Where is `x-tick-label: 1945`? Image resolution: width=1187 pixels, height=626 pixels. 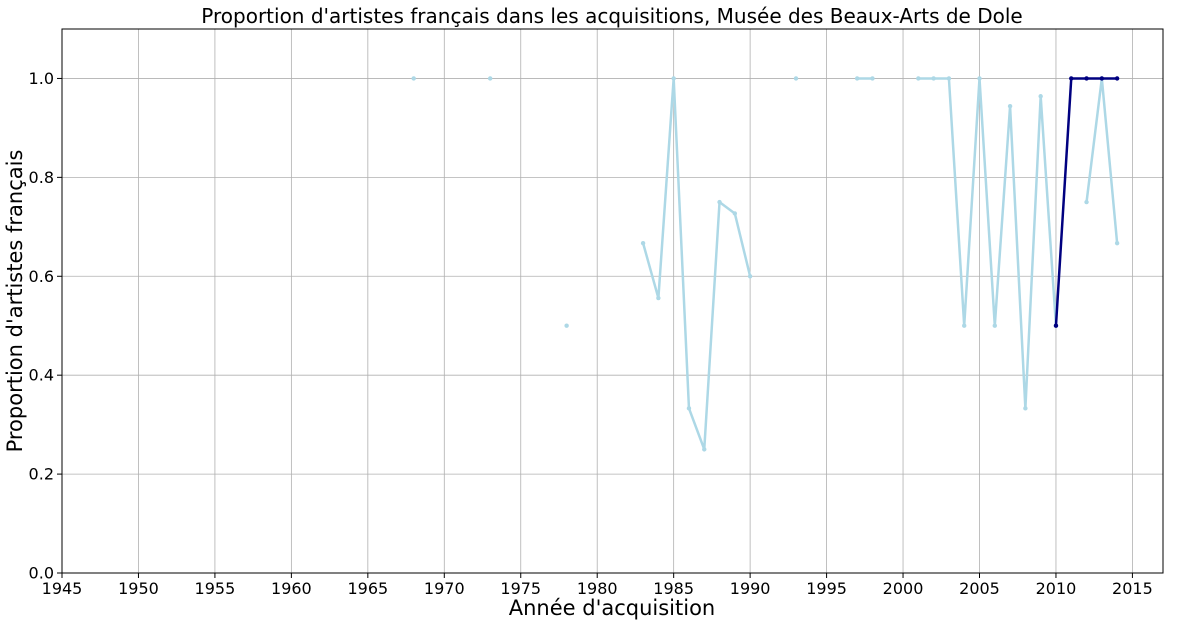 x-tick-label: 1945 is located at coordinates (62, 588).